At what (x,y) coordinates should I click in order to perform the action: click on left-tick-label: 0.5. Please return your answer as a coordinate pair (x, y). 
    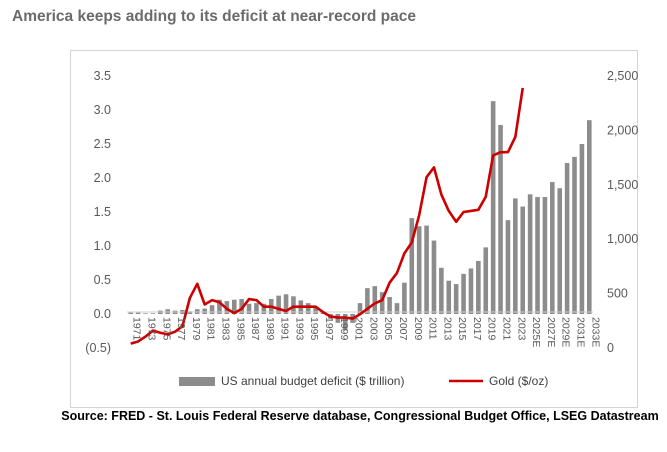
    Looking at the image, I should click on (102, 280).